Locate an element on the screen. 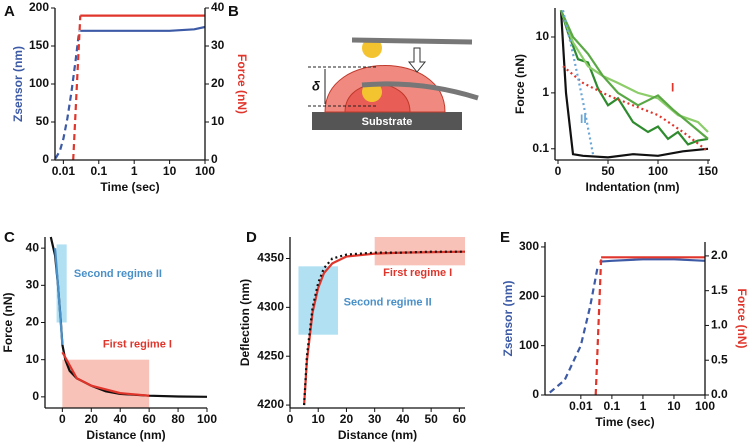 The image size is (750, 442). x-tick-label: 150 is located at coordinates (708, 171).